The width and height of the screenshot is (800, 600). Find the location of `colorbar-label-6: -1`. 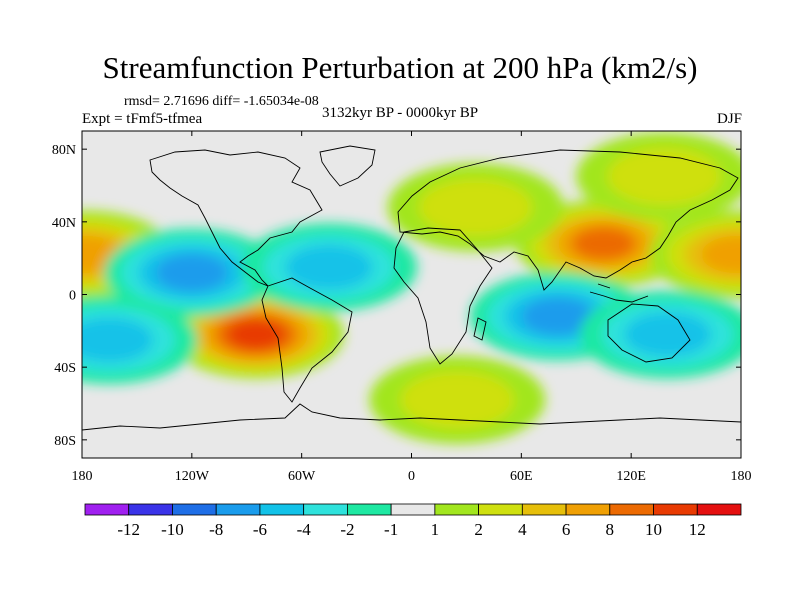

colorbar-label-6: -1 is located at coordinates (391, 529).